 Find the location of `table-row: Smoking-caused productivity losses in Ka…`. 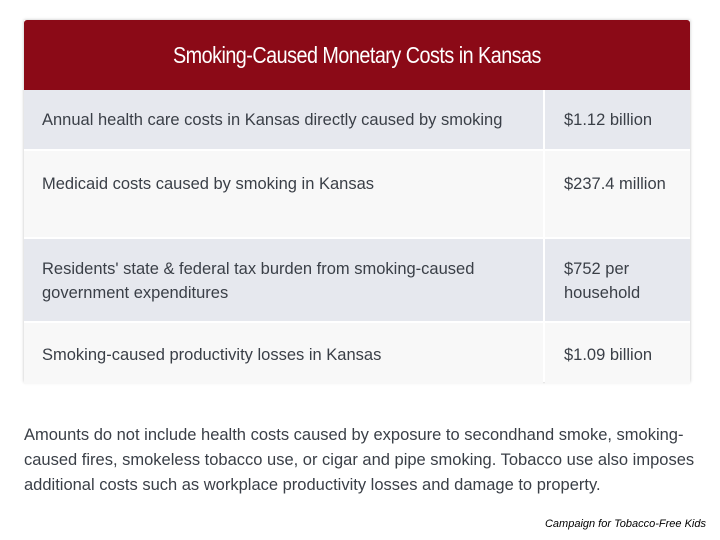

table-row: Smoking-caused productivity losses in Ka… is located at coordinates (357, 352).